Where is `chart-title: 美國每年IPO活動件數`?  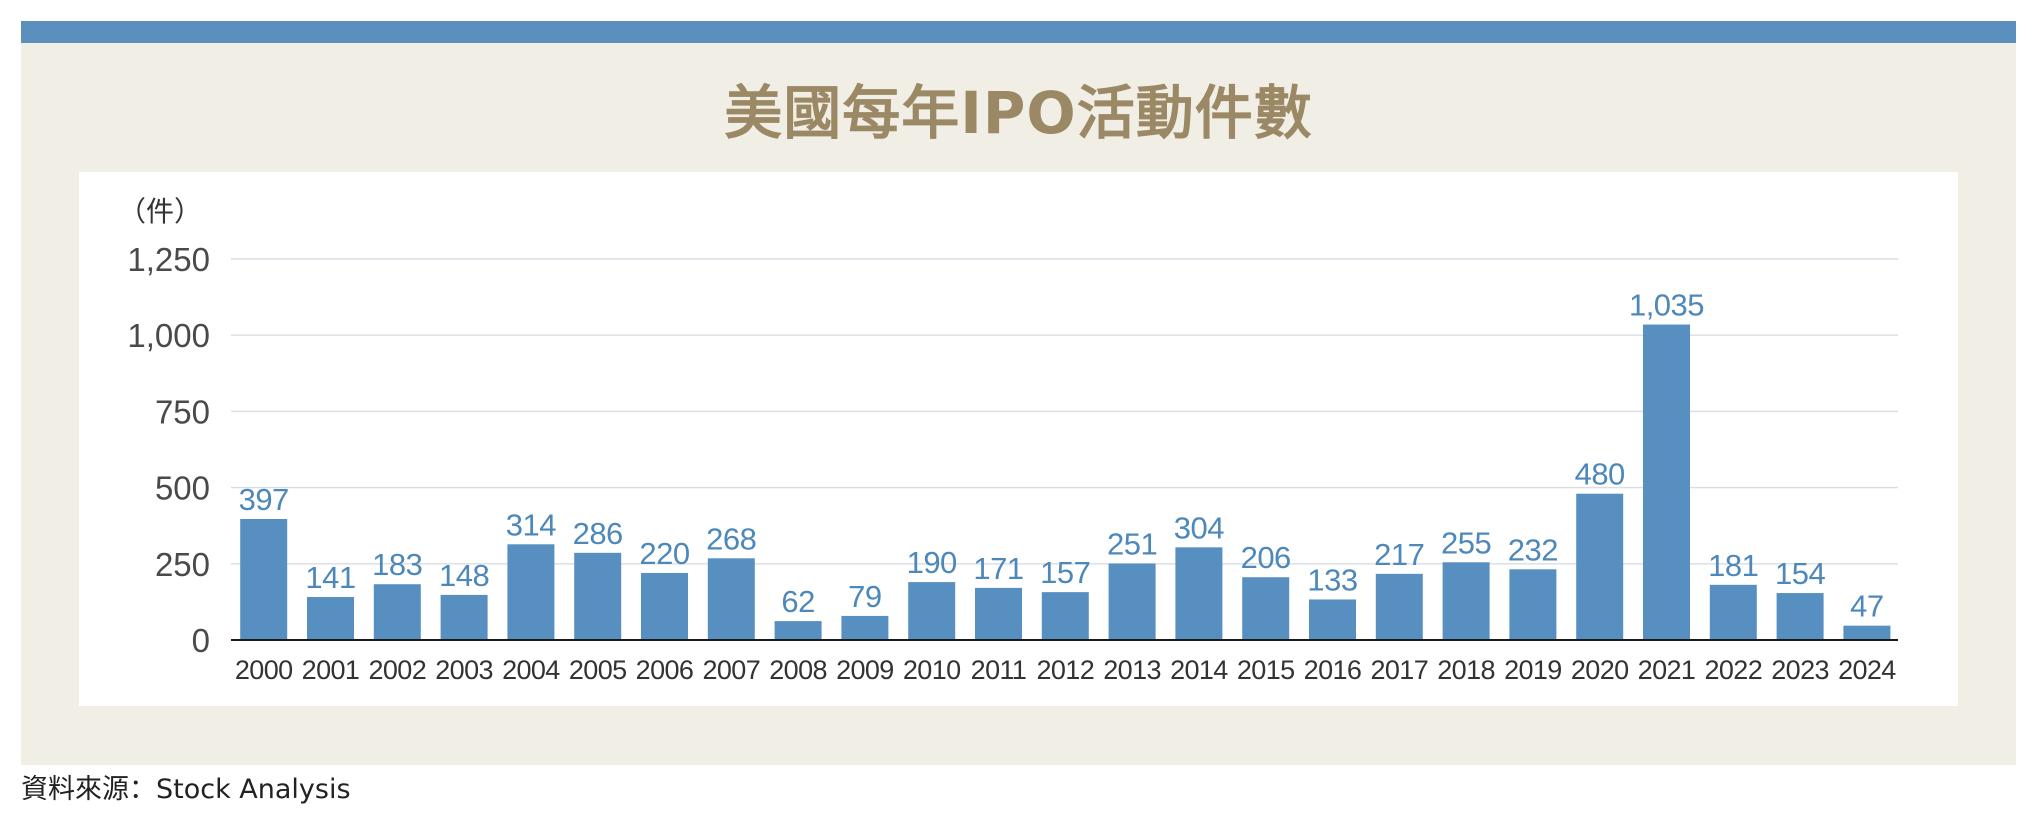 chart-title: 美國每年IPO活動件數 is located at coordinates (1018, 113).